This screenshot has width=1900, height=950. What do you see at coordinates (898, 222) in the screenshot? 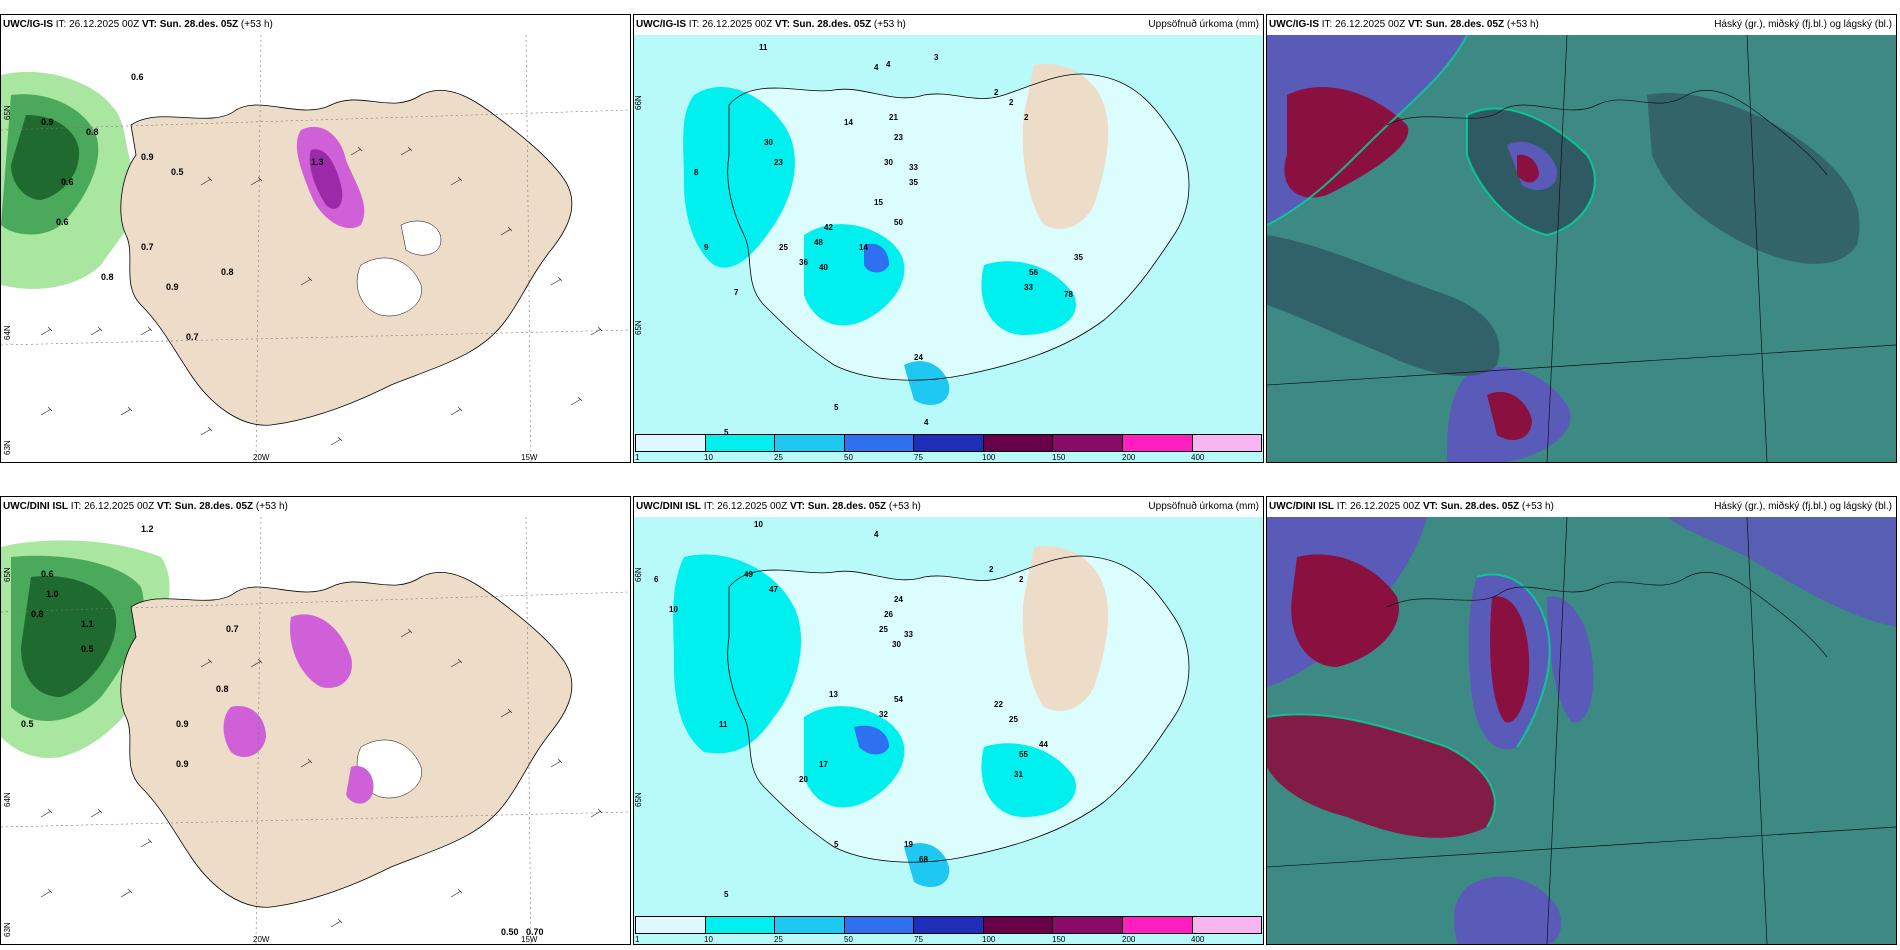
I see `svg-text: 50` at bounding box center [898, 222].